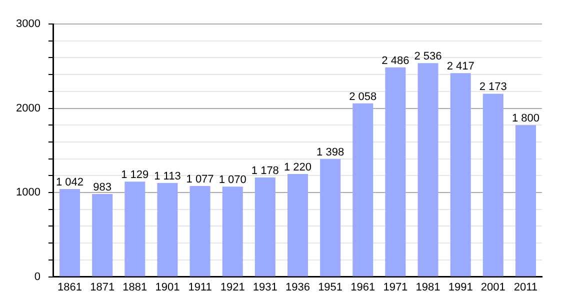 Image resolution: width=570 pixels, height=300 pixels. I want to click on x-tick-label: 1861, so click(70, 287).